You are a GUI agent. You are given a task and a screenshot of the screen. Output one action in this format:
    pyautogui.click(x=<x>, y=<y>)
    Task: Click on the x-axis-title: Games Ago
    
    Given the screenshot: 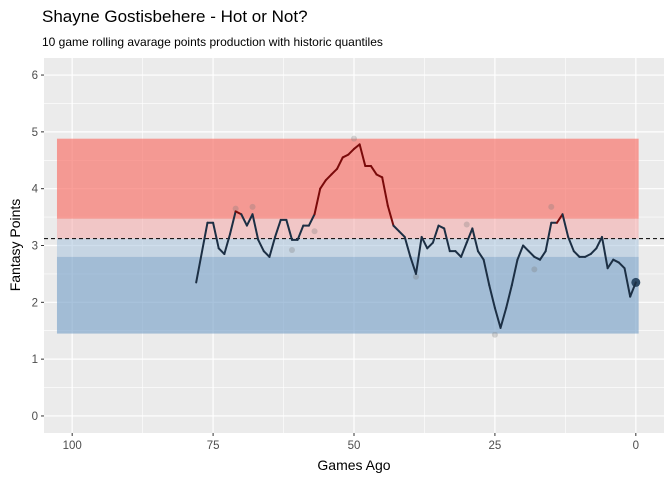 What is the action you would take?
    pyautogui.click(x=353, y=465)
    